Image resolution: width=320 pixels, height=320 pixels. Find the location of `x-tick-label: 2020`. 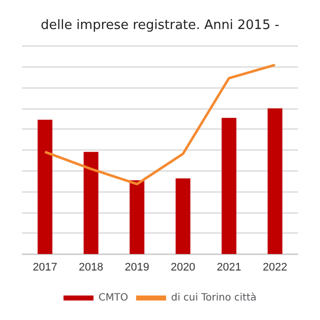

x-tick-label: 2020 is located at coordinates (183, 268).